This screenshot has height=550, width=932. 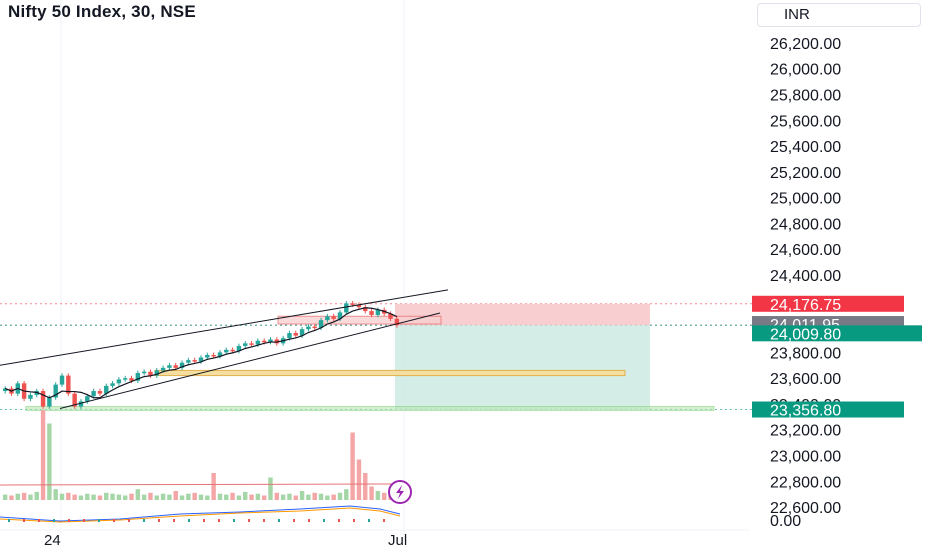 What do you see at coordinates (805, 224) in the screenshot?
I see `y-tick-label: 24,800.00` at bounding box center [805, 224].